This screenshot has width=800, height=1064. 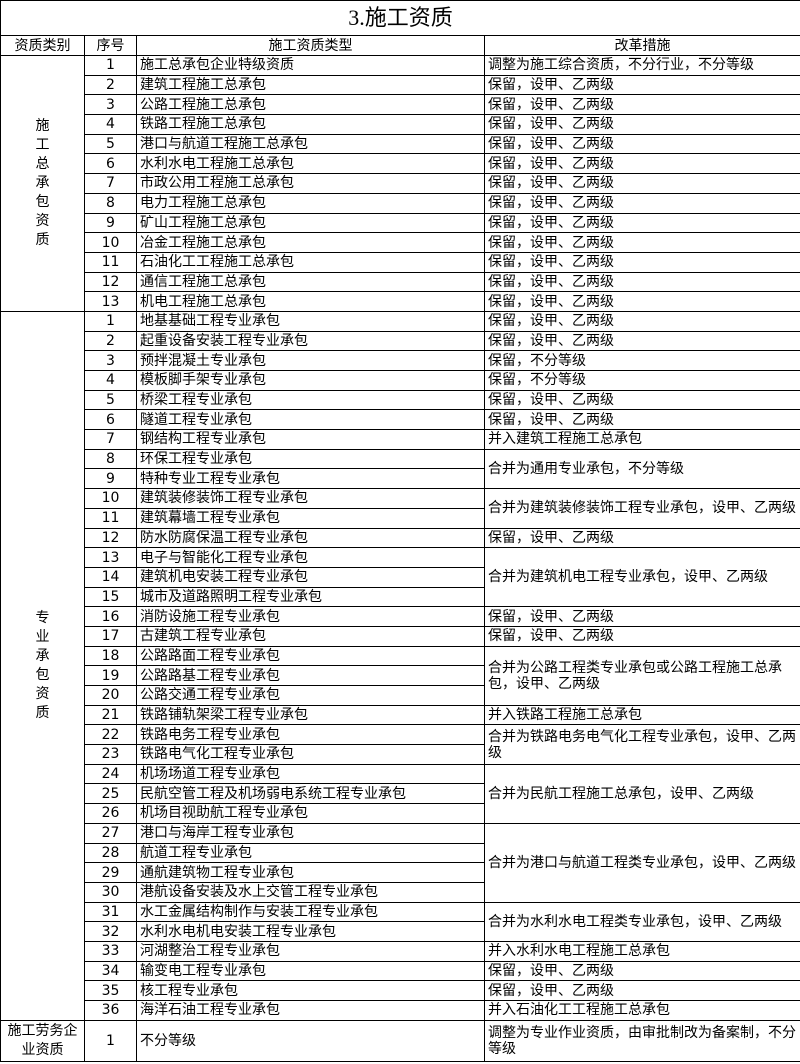 What do you see at coordinates (641, 951) in the screenshot?
I see `reform-measure: 并入水利水电工程施工总承包` at bounding box center [641, 951].